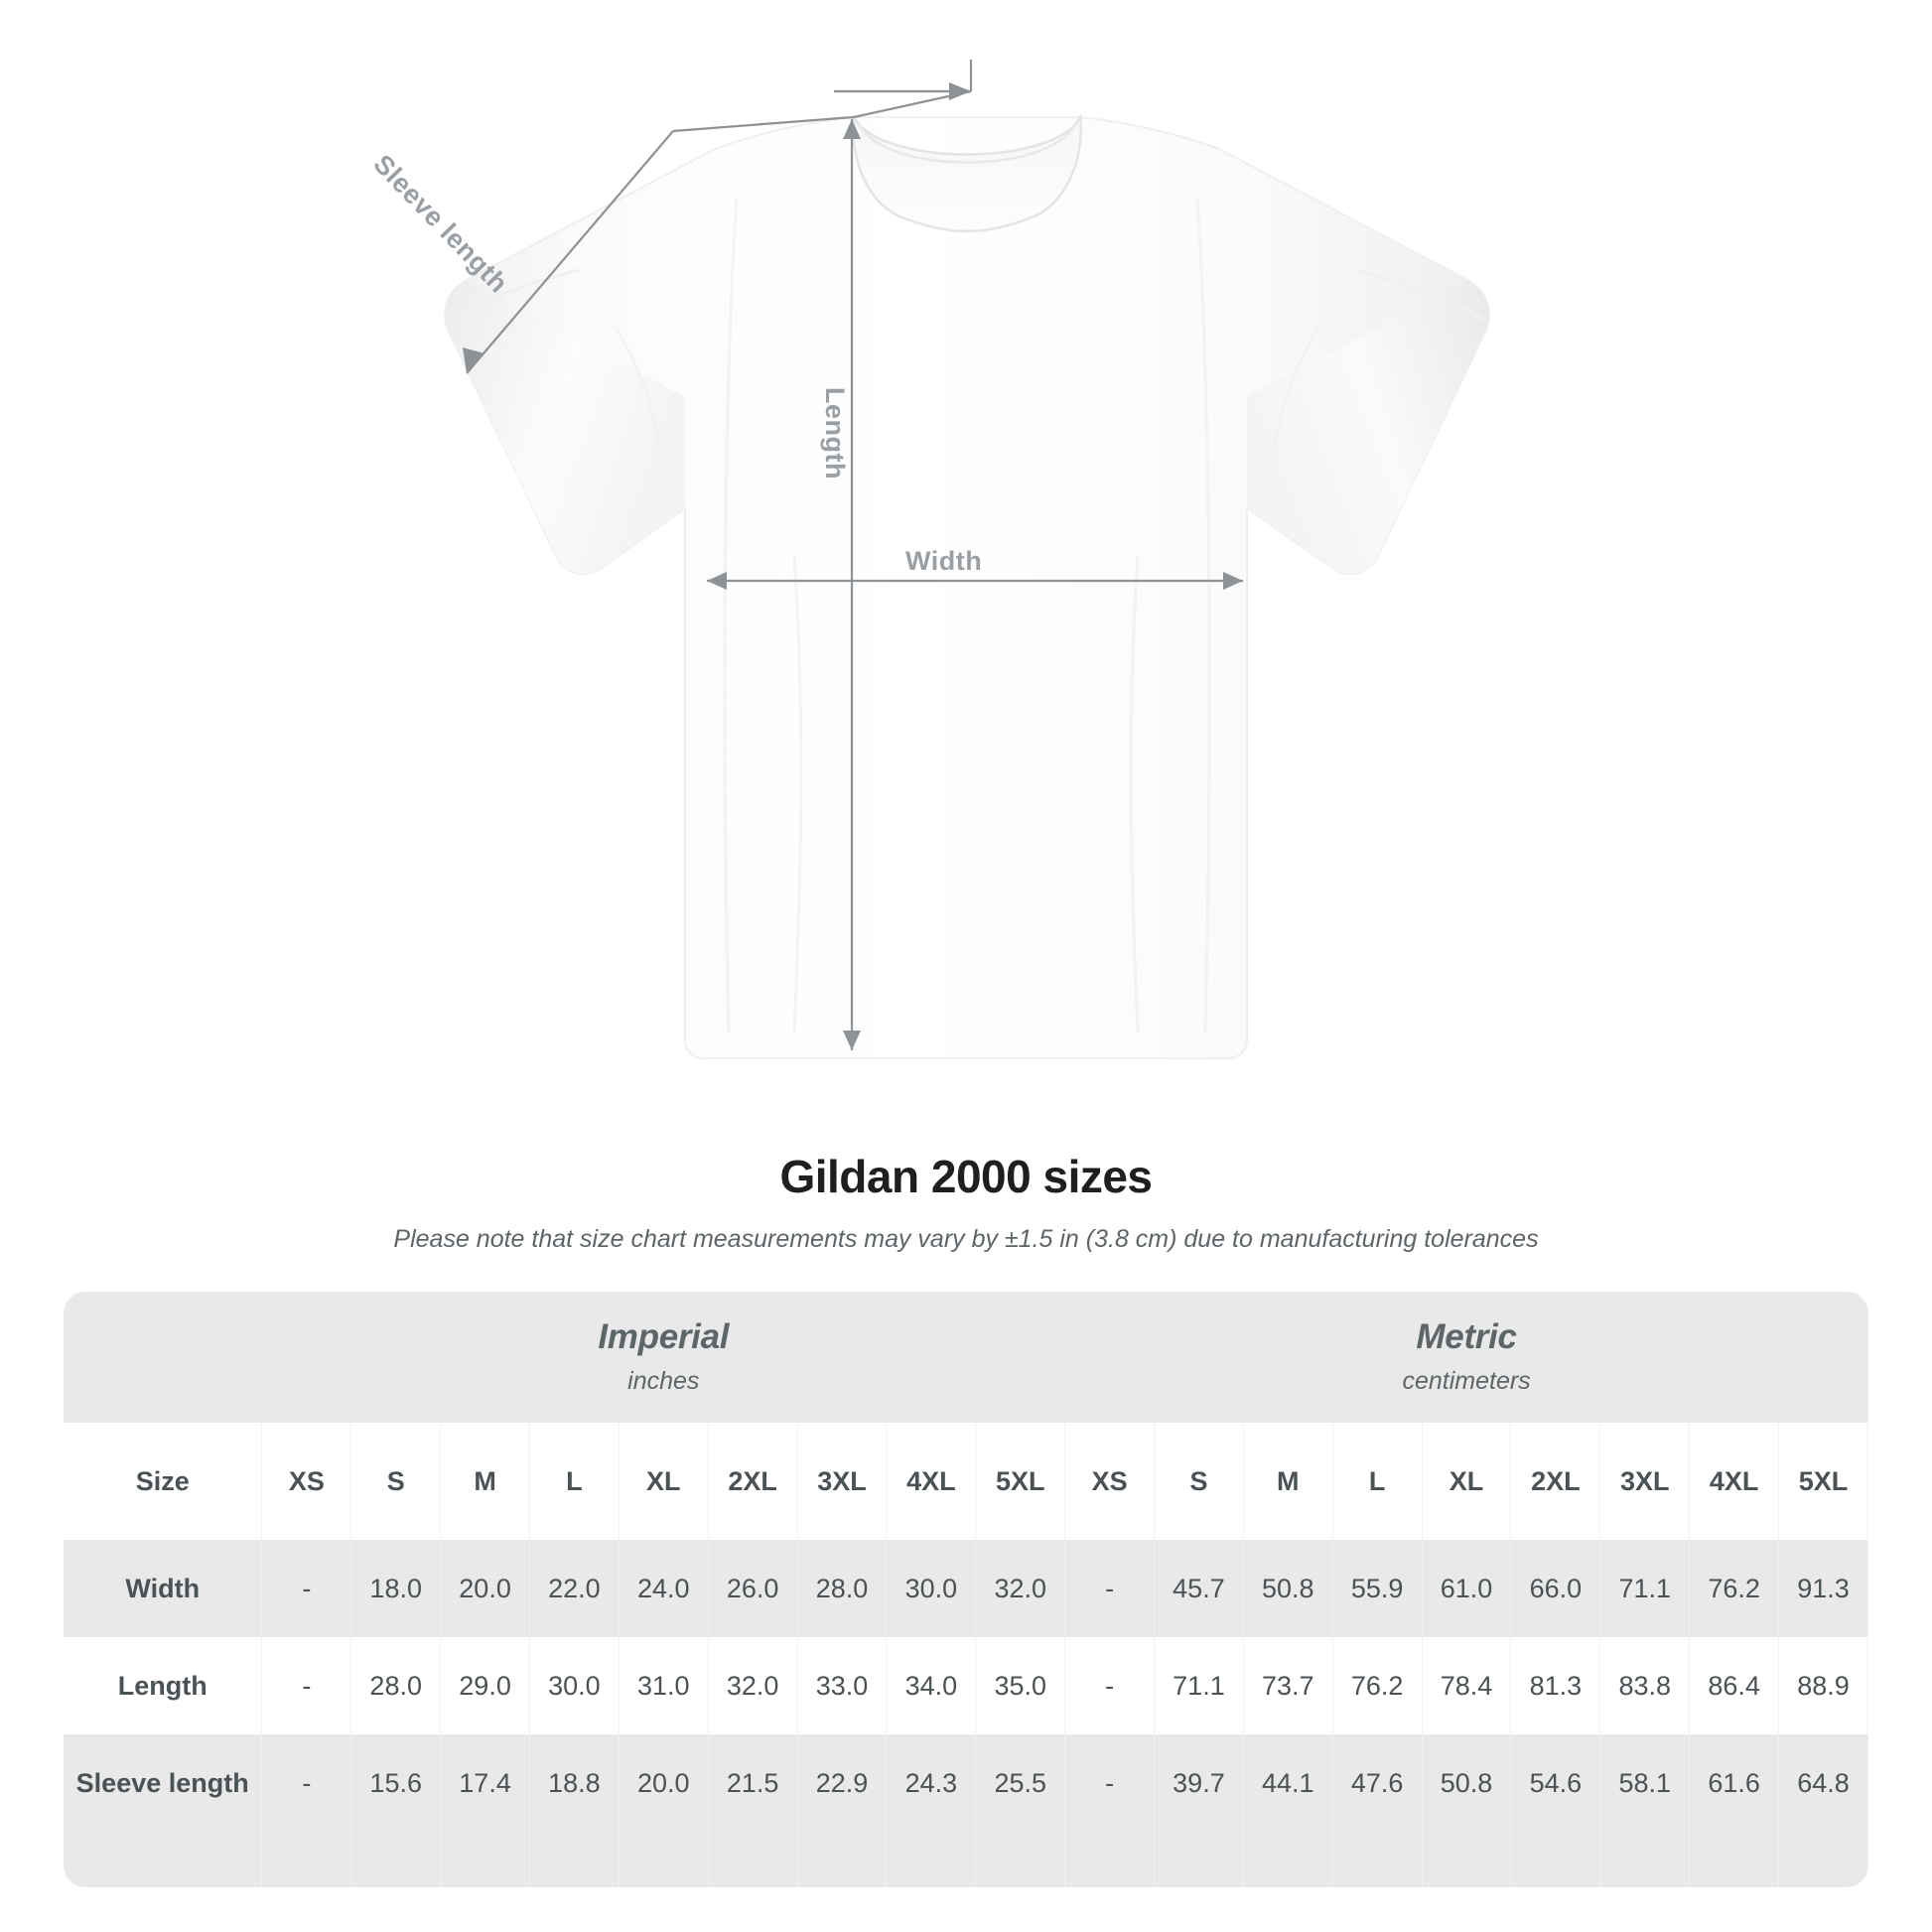 This screenshot has height=1932, width=1932. I want to click on cell-length-metric-2xl: 81.3, so click(1555, 1685).